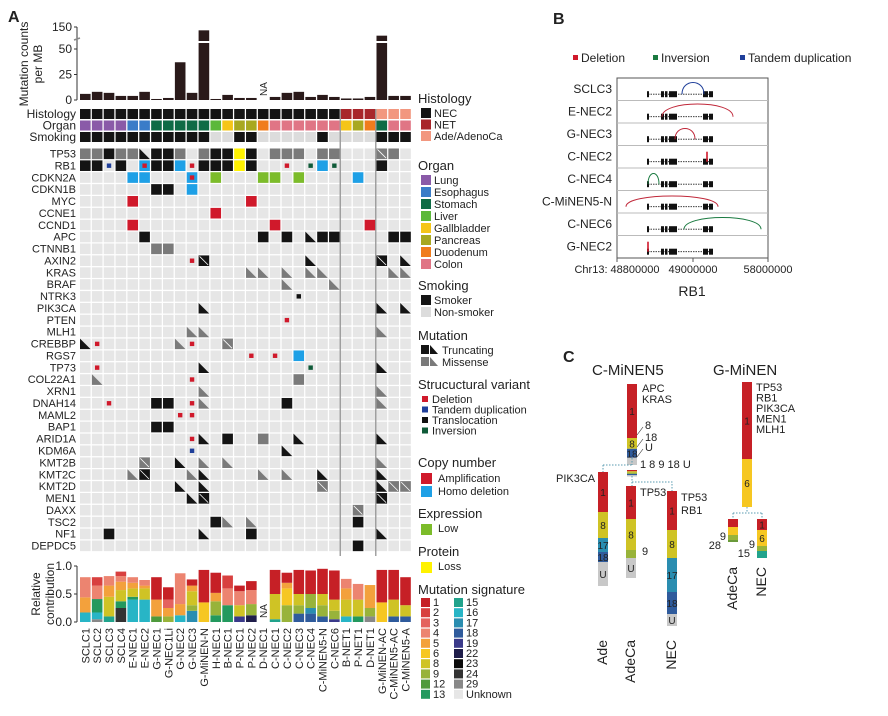 Image resolution: width=888 pixels, height=716 pixels. What do you see at coordinates (382, 486) in the screenshot?
I see `alteration-triangle` at bounding box center [382, 486].